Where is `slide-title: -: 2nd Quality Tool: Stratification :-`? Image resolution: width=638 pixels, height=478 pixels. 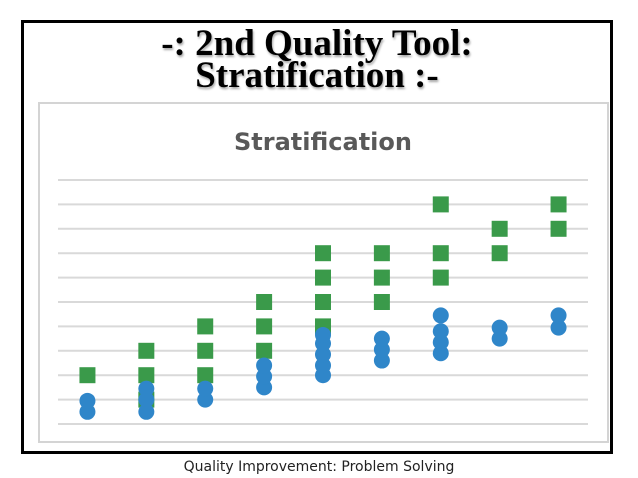 slide-title: -: 2nd Quality Tool: Stratification :- is located at coordinates (317, 59).